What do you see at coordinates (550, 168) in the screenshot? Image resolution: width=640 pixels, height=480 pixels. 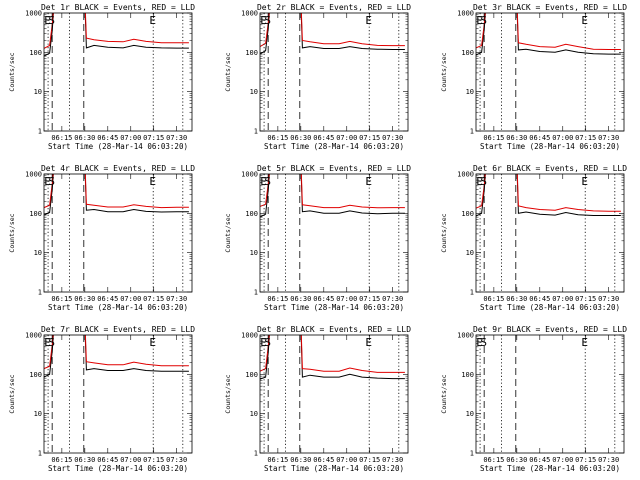 I see `chart-title: Det 6r BLACK = Events, RED = LLD` at bounding box center [550, 168].